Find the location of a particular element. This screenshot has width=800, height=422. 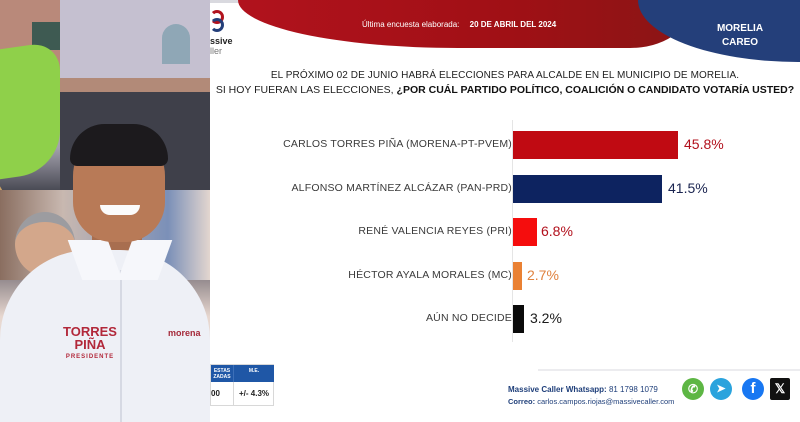

bar-label: AÚN NO DECIDE is located at coordinates (468, 318).